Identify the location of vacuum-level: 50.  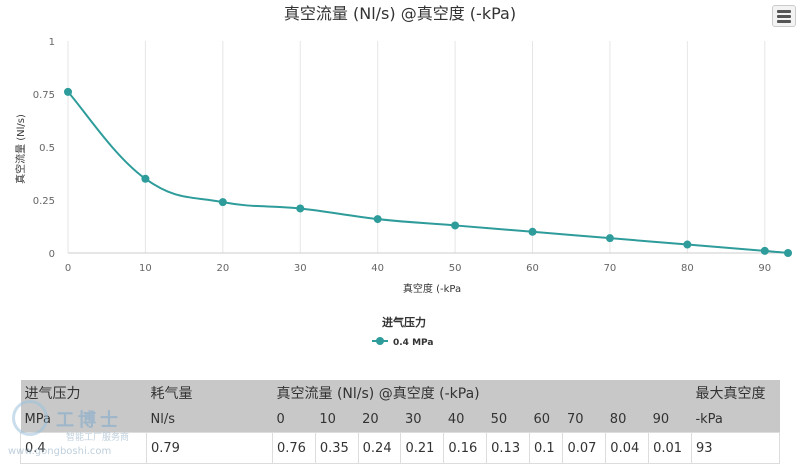
(508, 419).